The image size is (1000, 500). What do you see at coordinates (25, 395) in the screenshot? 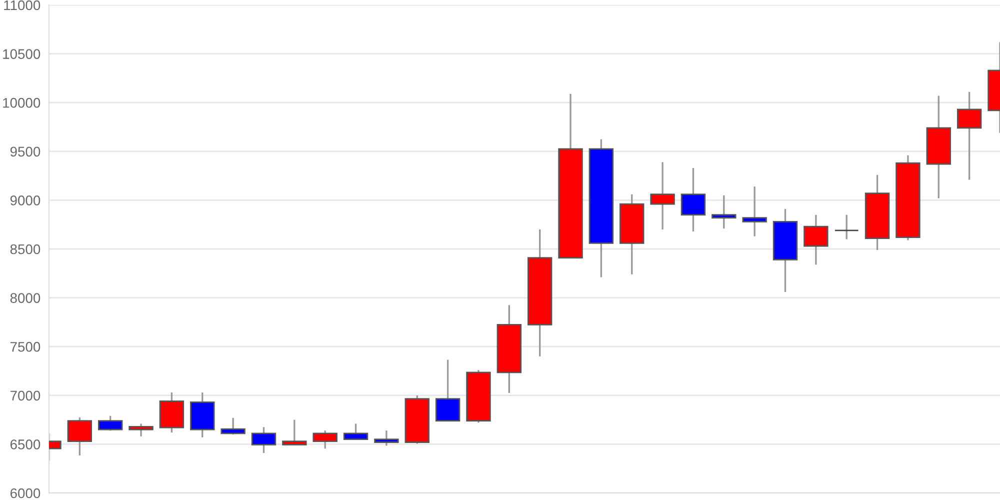
I see `y-tick-label: 7000` at bounding box center [25, 395].